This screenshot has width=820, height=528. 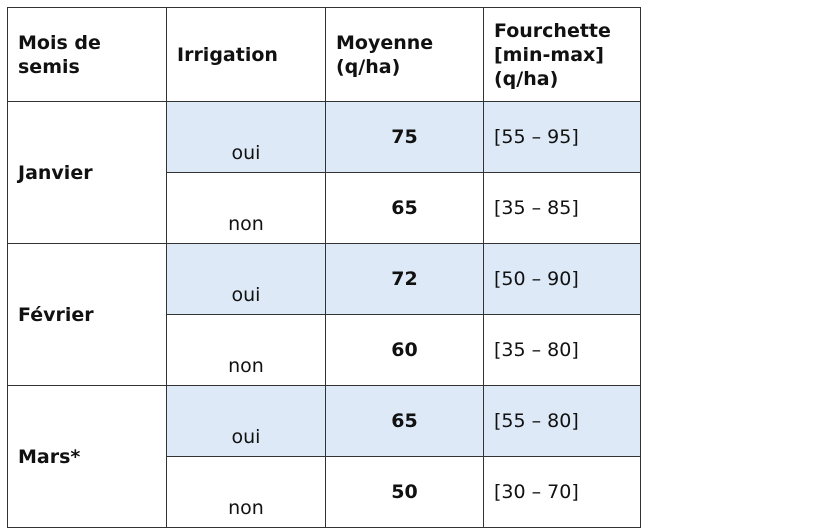 What do you see at coordinates (404, 54) in the screenshot?
I see `header-average: Moyenne (q/ha)` at bounding box center [404, 54].